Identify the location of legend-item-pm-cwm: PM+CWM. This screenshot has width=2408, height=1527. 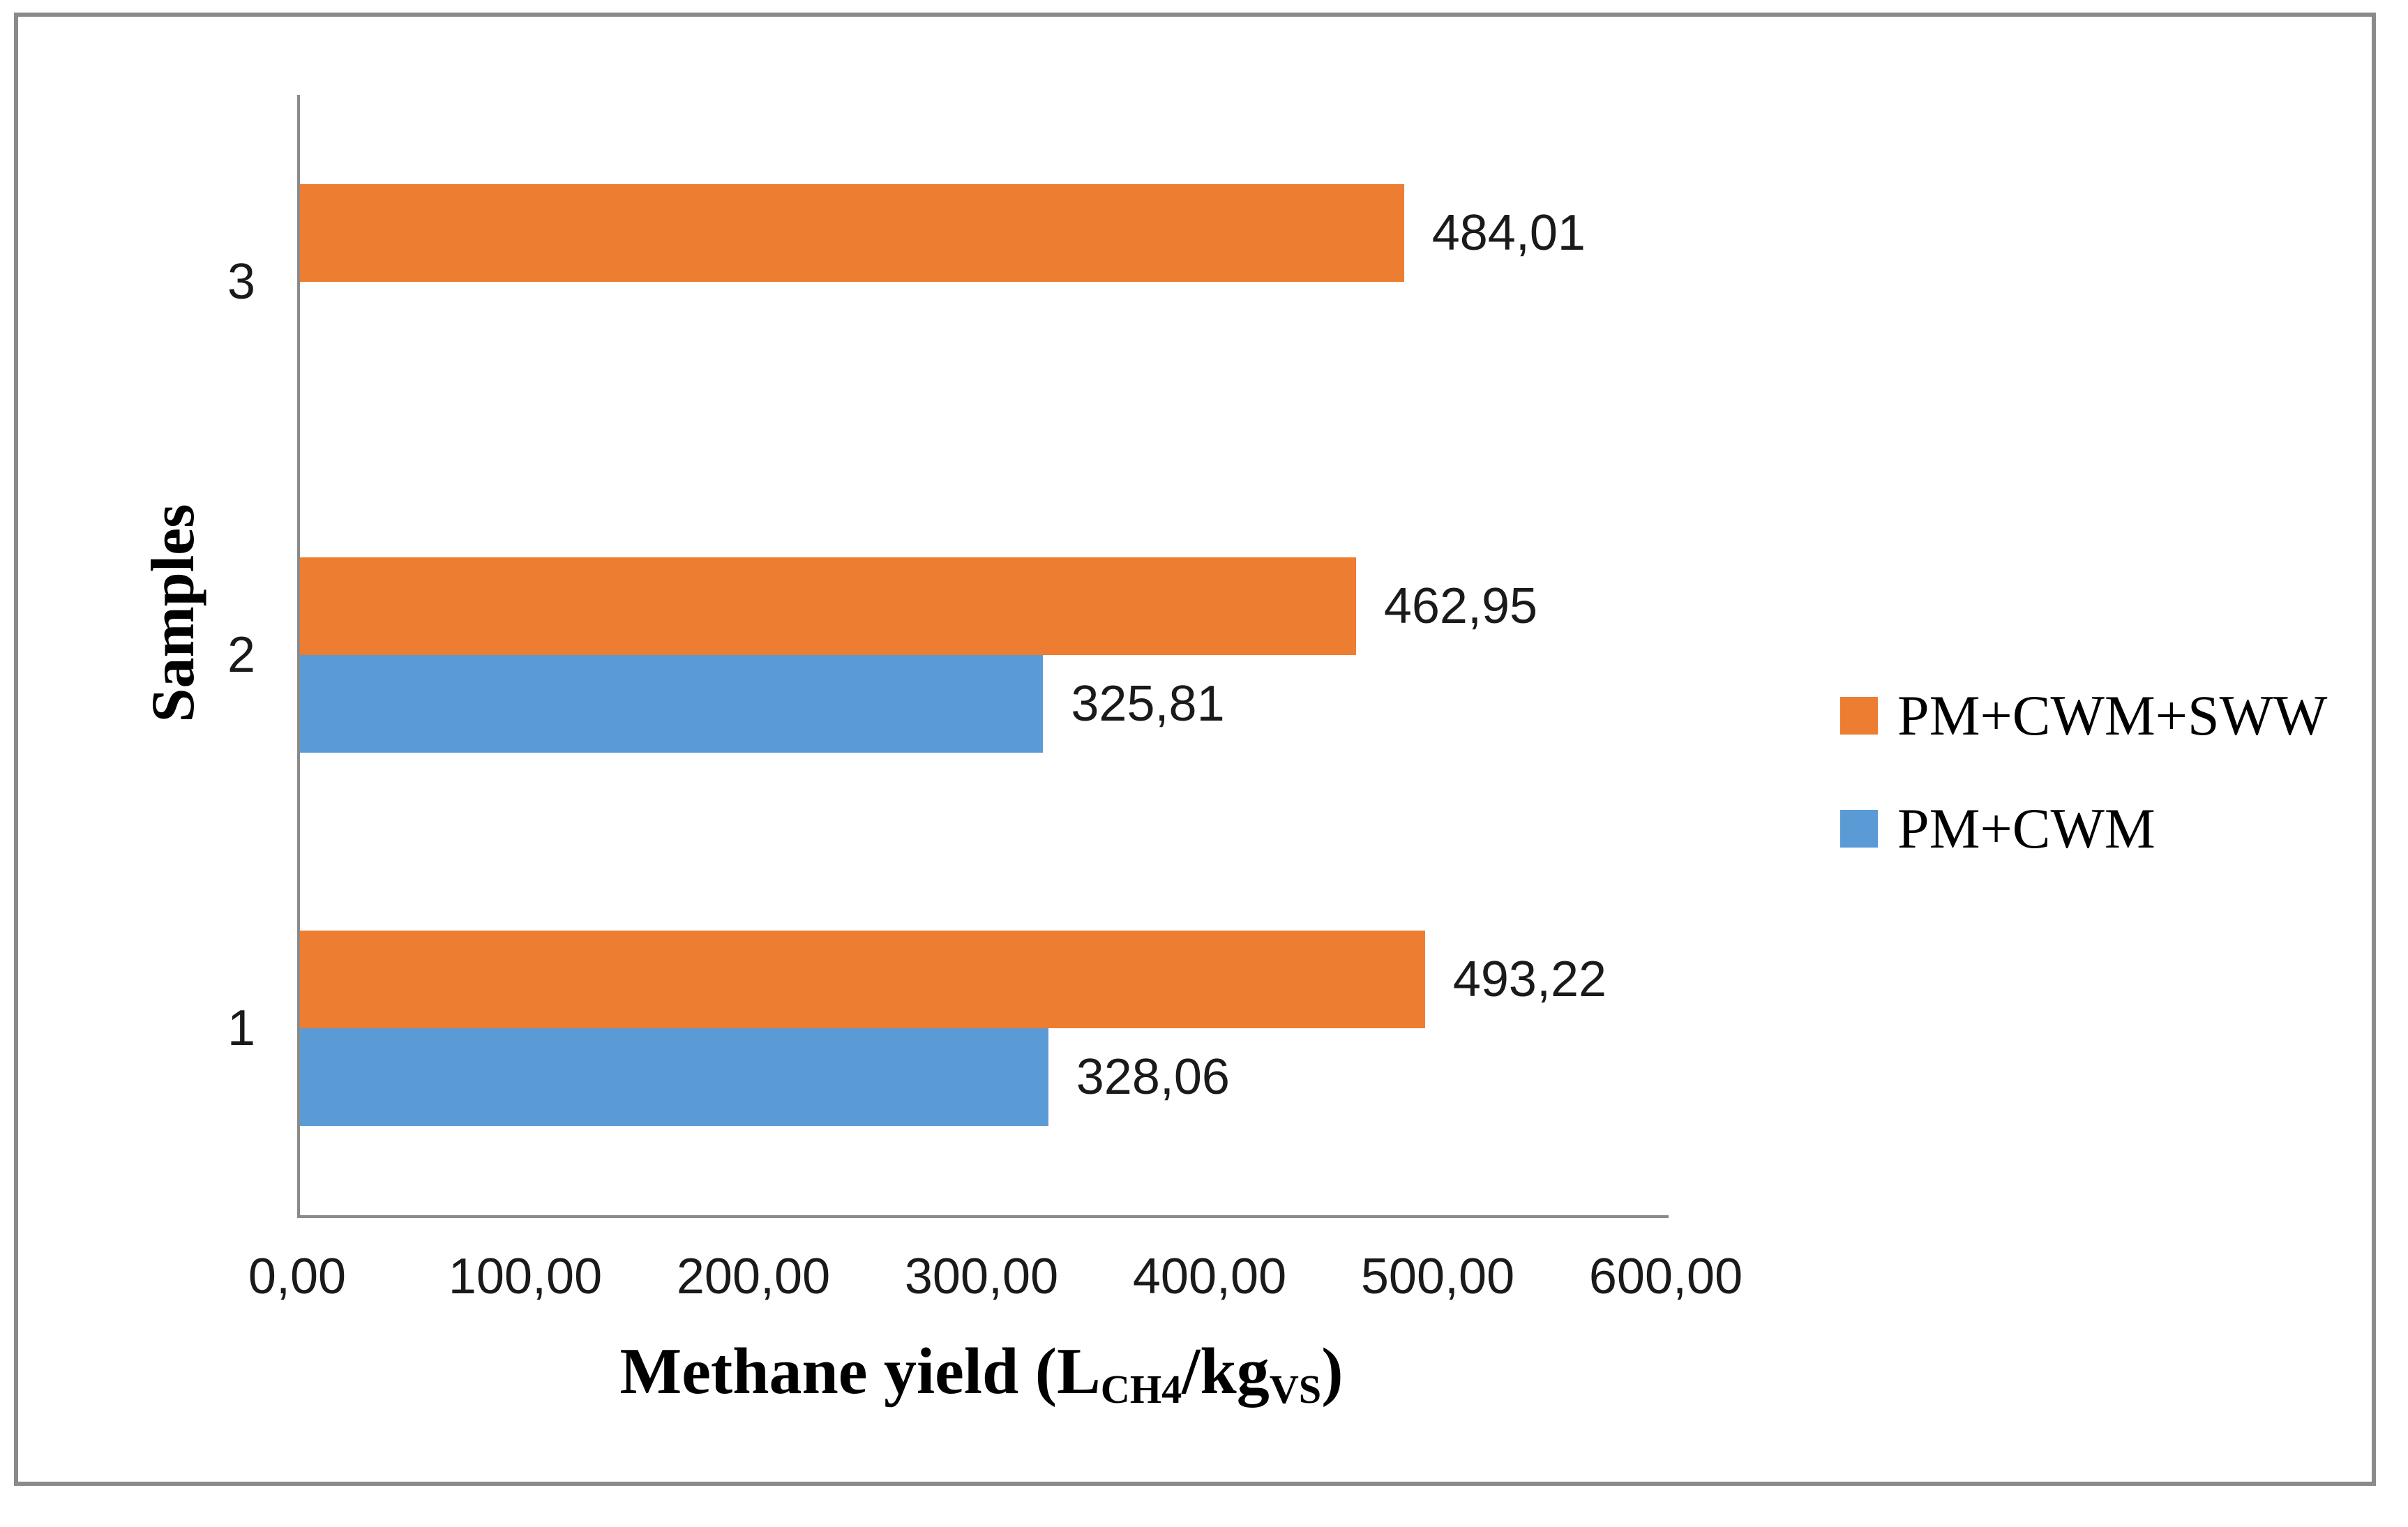
(1998, 828).